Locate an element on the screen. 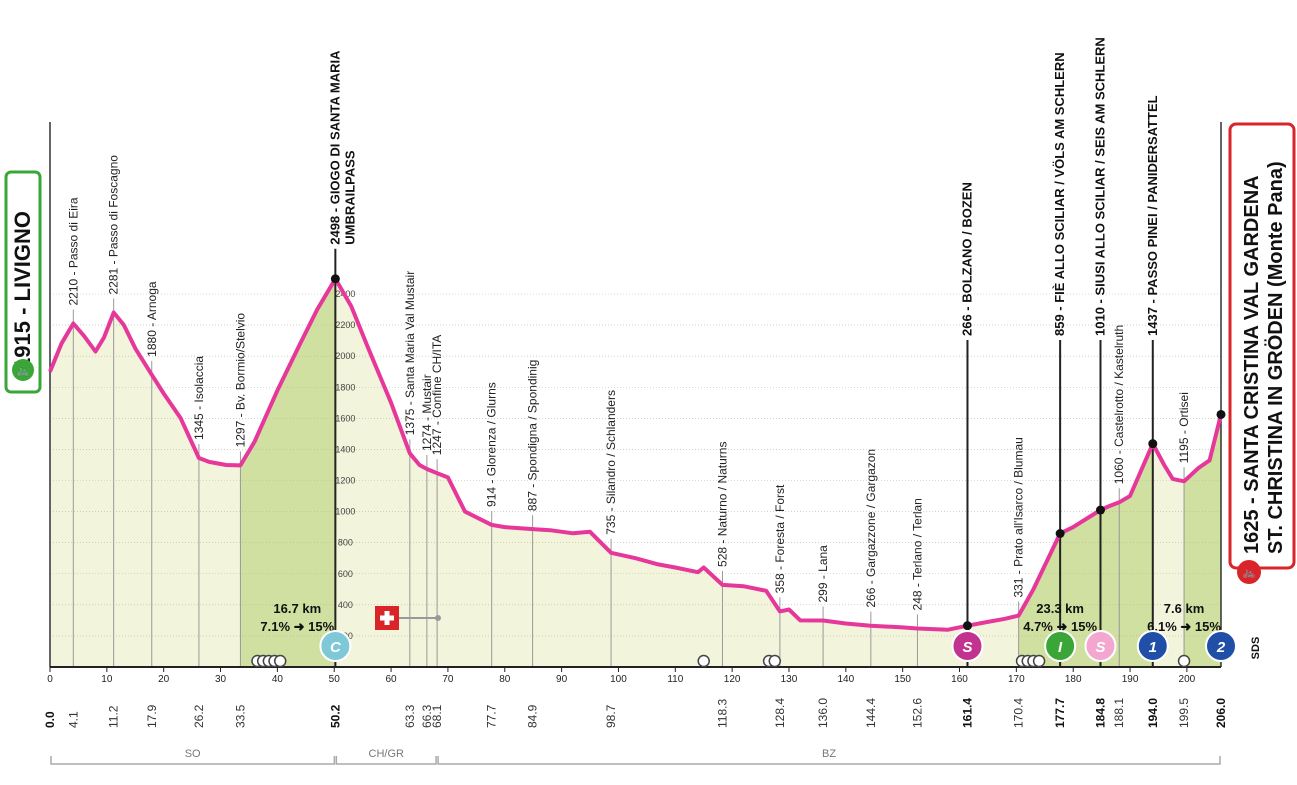  start-bike-icon is located at coordinates (23, 370).